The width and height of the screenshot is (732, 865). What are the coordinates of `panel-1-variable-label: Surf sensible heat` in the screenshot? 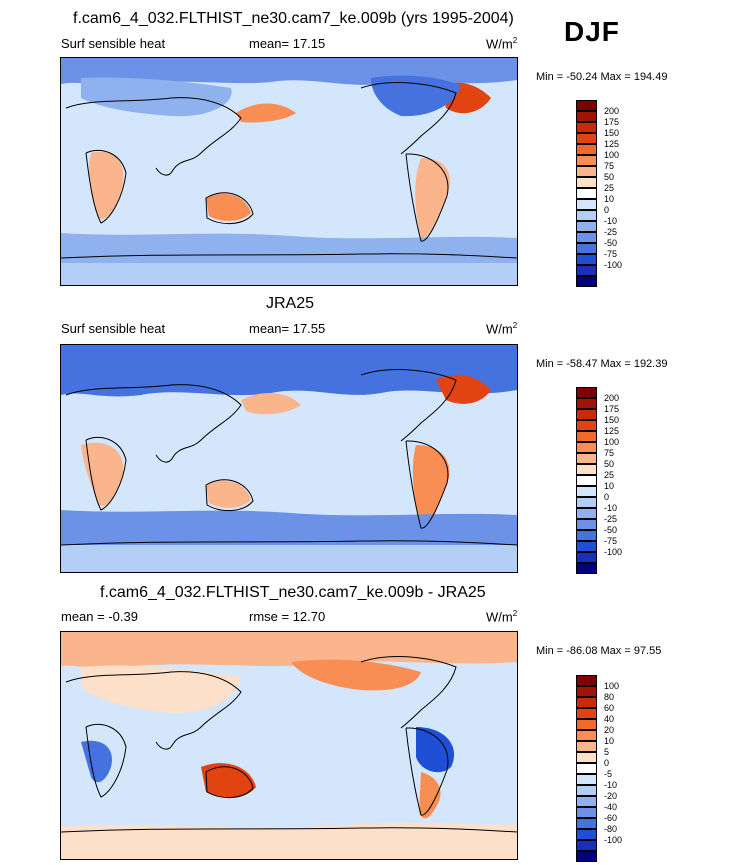 It's located at (113, 43).